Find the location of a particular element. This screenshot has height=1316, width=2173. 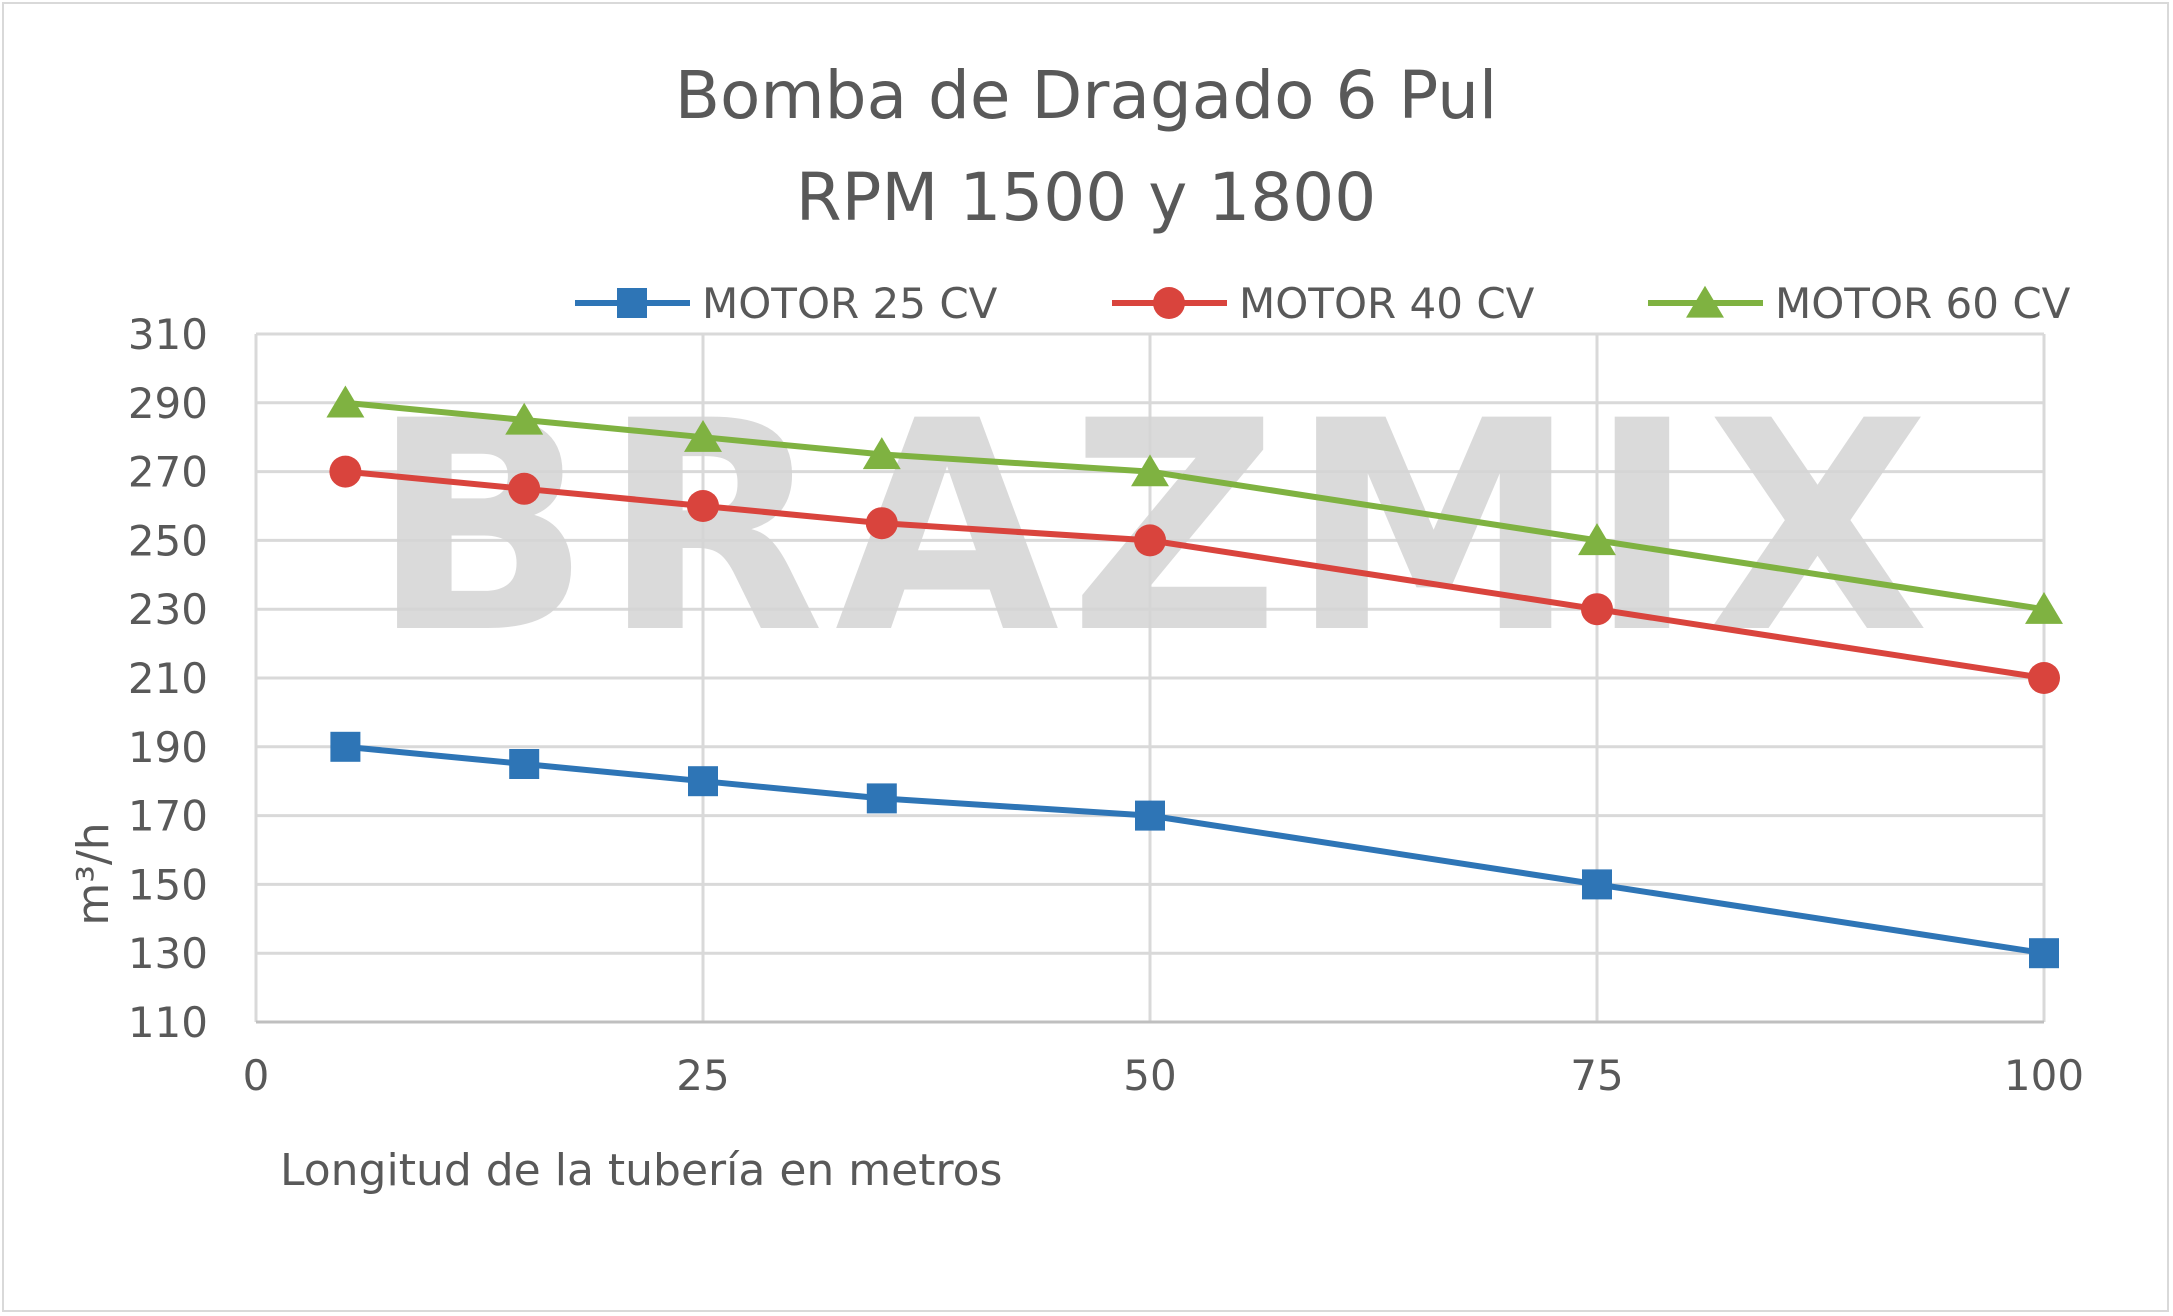

chart-subtitle: RPM 1500 y 1800 is located at coordinates (1086, 197).